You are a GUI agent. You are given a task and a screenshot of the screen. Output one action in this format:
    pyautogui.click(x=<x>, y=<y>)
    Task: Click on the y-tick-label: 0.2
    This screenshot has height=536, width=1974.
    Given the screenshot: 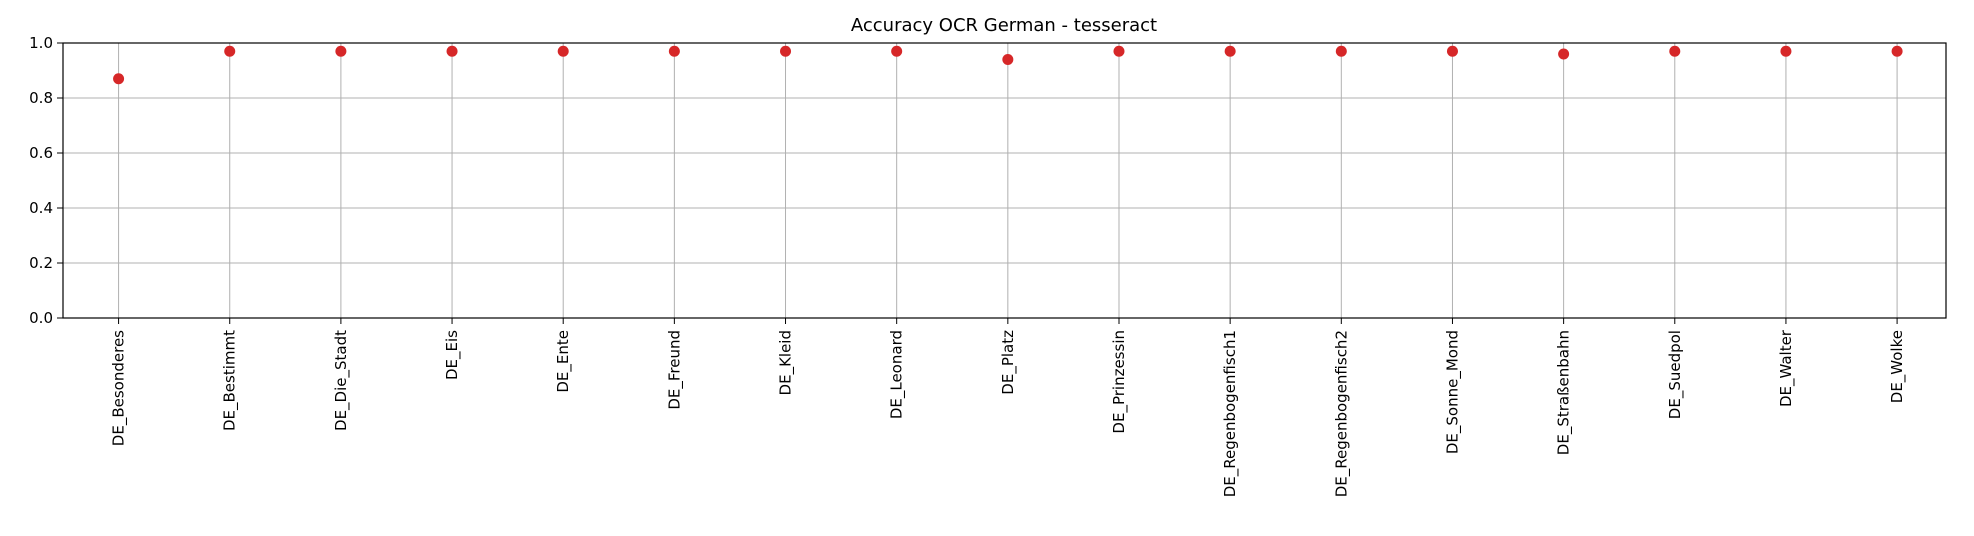 What is the action you would take?
    pyautogui.click(x=41, y=263)
    